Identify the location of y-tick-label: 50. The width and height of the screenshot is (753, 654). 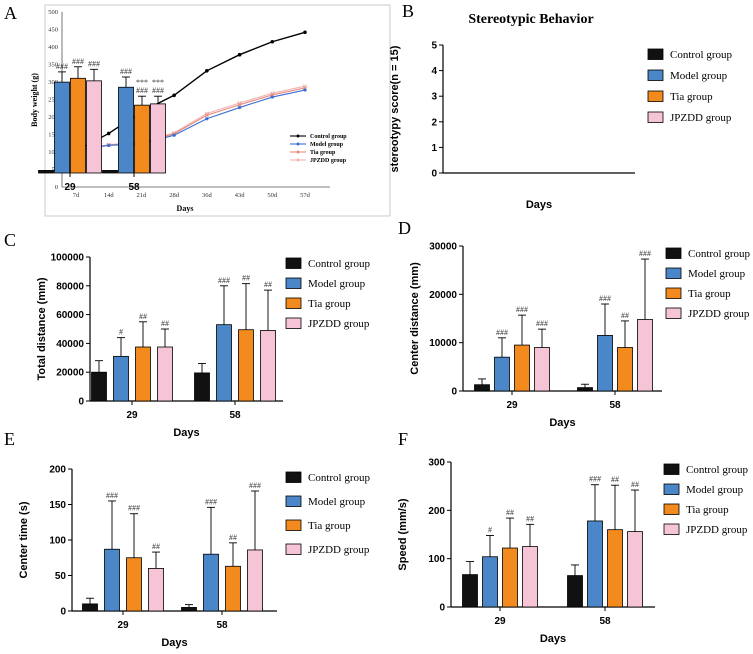
(61, 576).